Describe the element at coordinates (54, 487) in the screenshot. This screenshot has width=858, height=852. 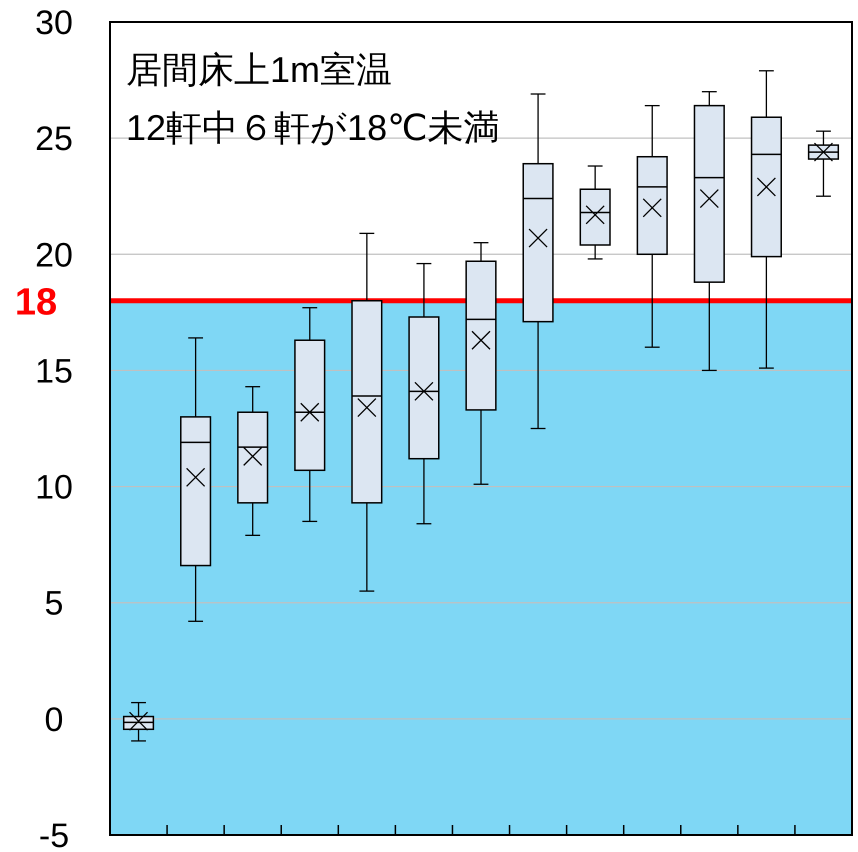
I see `y-tick-label: 10` at that location.